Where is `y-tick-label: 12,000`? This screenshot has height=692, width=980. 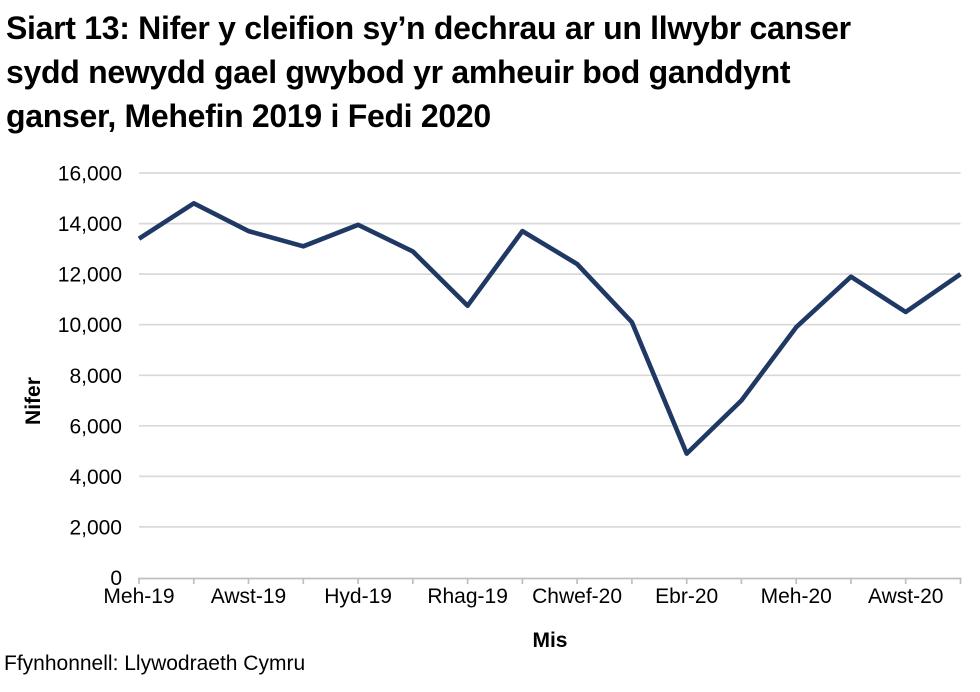
y-tick-label: 12,000 is located at coordinates (90, 275).